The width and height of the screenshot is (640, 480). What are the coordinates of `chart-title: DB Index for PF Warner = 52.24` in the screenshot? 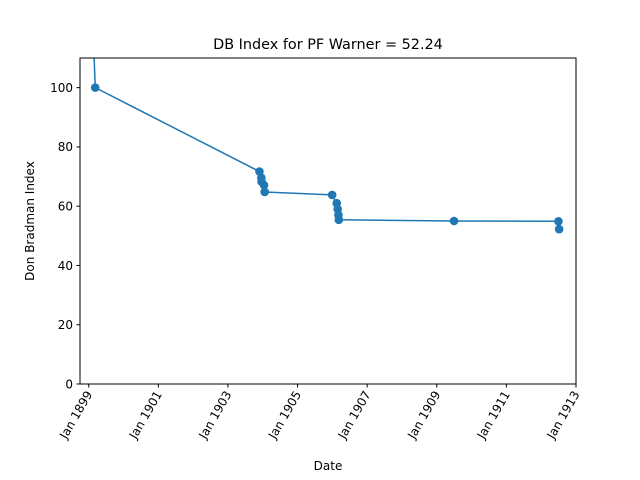 It's located at (328, 45).